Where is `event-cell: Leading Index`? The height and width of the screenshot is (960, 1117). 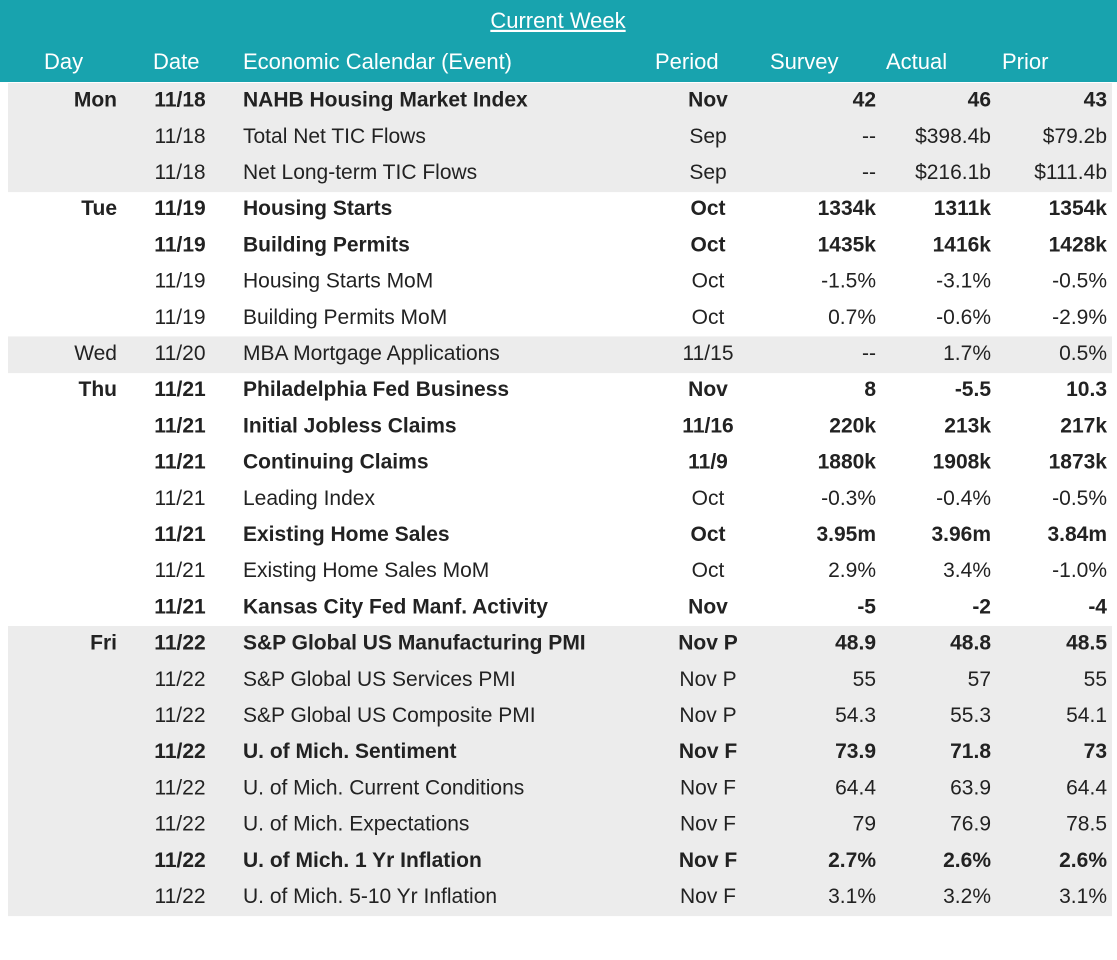
event-cell: Leading Index is located at coordinates (309, 498).